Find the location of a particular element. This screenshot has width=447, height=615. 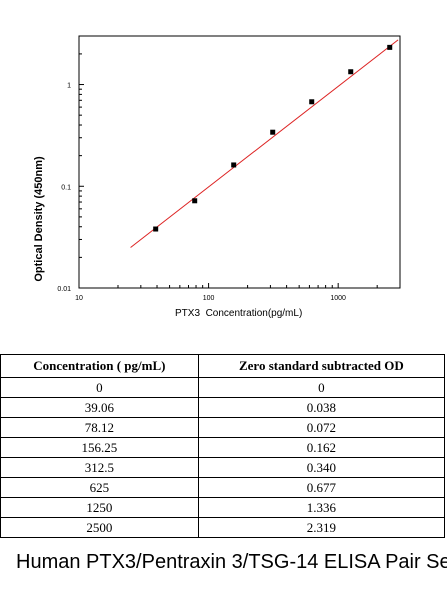

table-cell-concentration: 78.12 is located at coordinates (99, 427).